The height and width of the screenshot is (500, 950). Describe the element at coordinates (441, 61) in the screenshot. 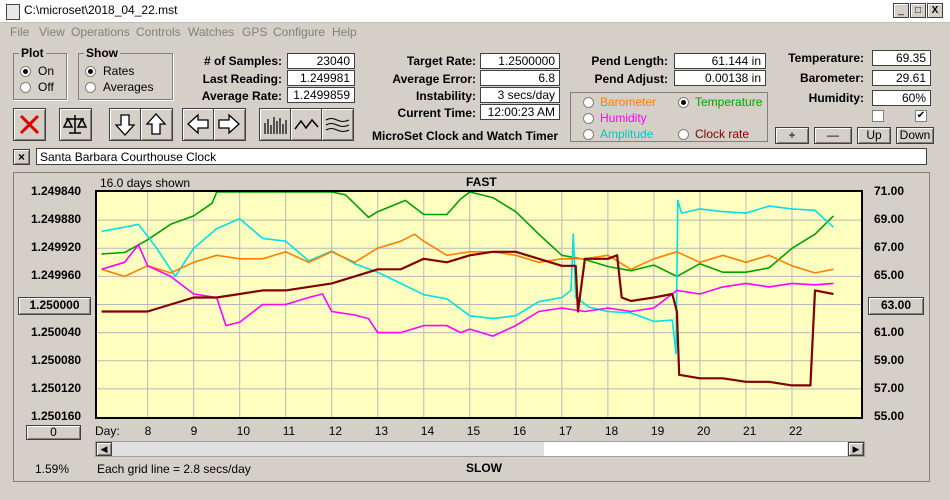

I see `target-rate-label: Target Rate:` at that location.